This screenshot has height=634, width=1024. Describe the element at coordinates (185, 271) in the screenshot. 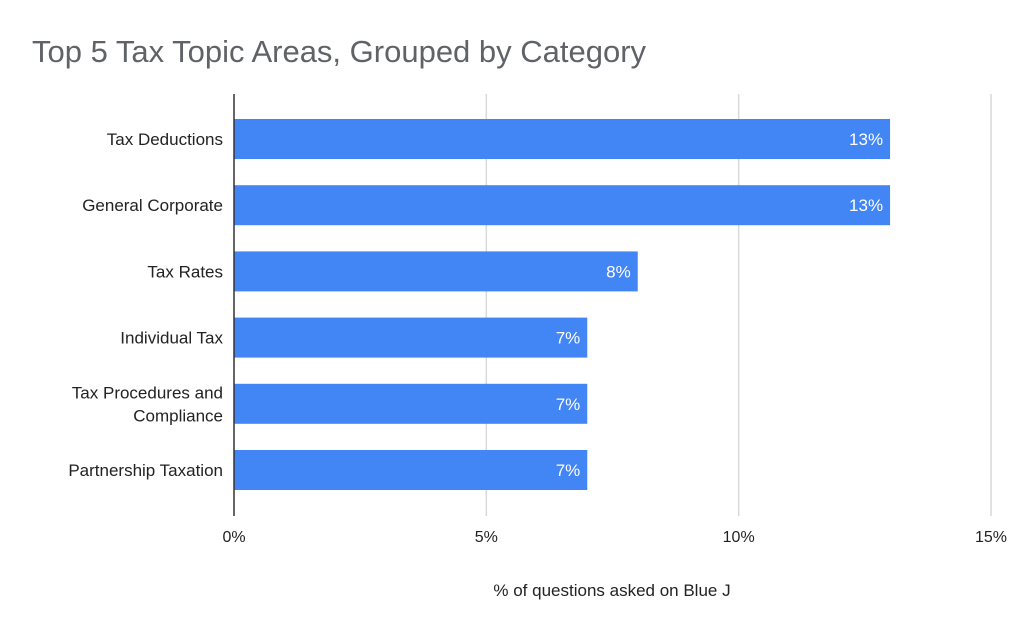

I see `category-label: Tax Rates` at that location.